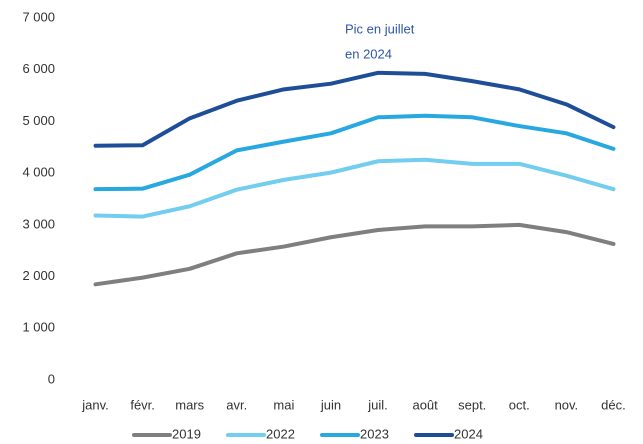 The height and width of the screenshot is (444, 643). Describe the element at coordinates (38, 275) in the screenshot. I see `y-tick-label: 2 000` at that location.